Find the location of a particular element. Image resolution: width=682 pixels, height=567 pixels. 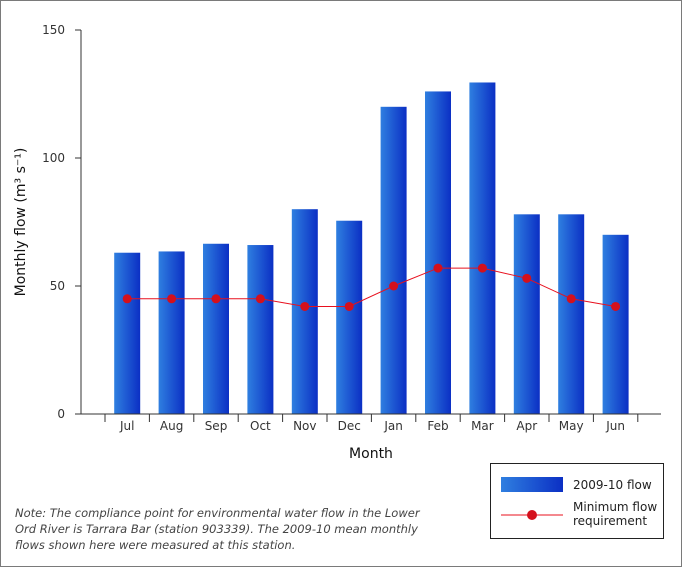

bar-aug is located at coordinates (171, 332).